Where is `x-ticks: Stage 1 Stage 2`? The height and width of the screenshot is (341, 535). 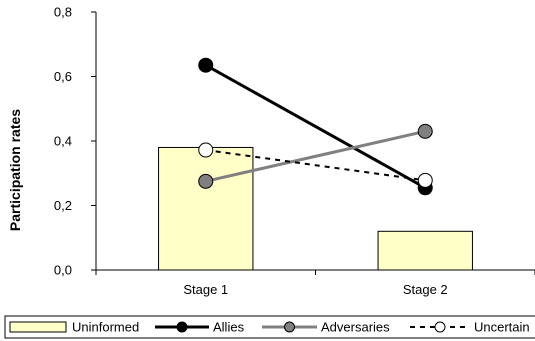 x-ticks: Stage 1 Stage 2 is located at coordinates (315, 283).